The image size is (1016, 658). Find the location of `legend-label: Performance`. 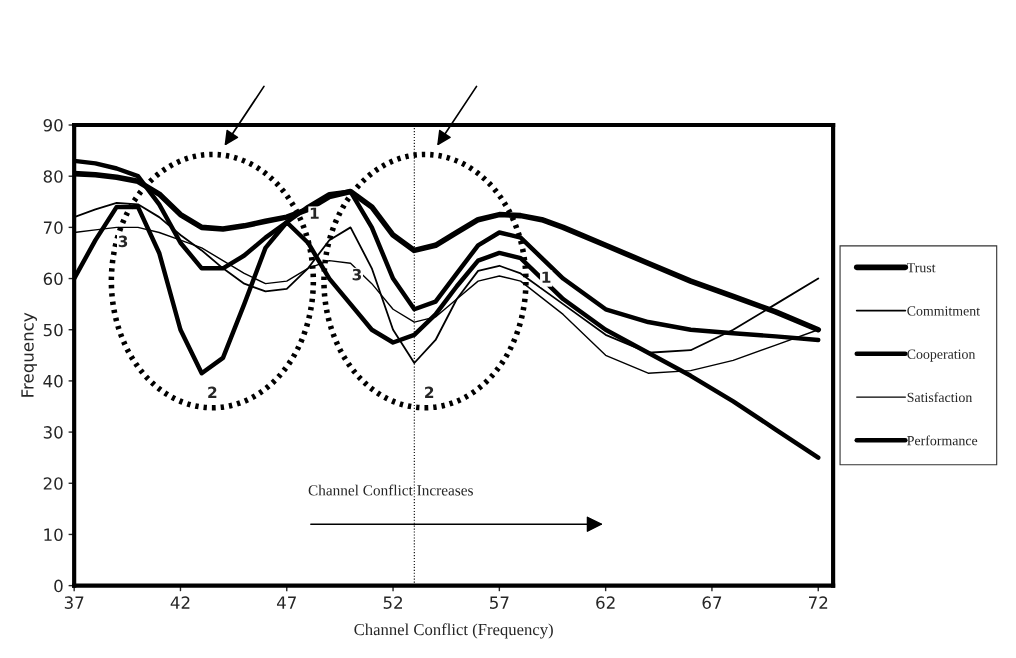

legend-label: Performance is located at coordinates (942, 440).